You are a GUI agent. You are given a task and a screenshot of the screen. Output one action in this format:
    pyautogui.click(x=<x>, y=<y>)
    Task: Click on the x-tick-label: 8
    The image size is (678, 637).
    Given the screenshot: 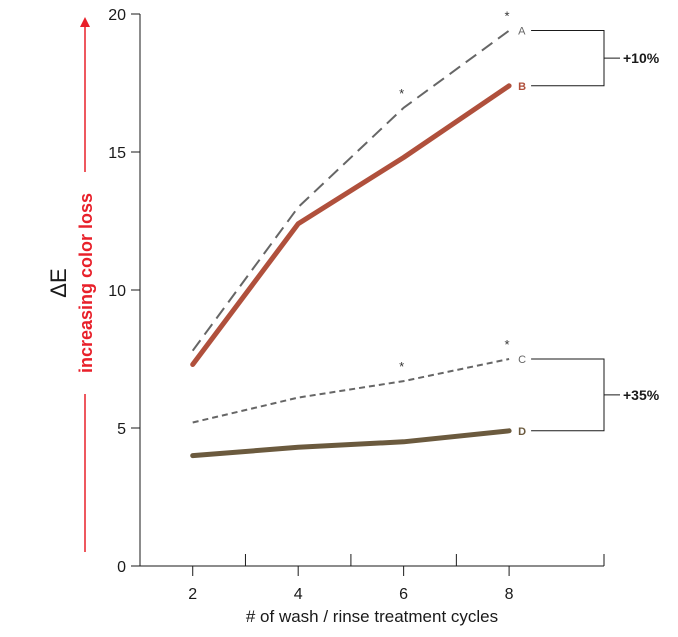 What is the action you would take?
    pyautogui.click(x=509, y=594)
    